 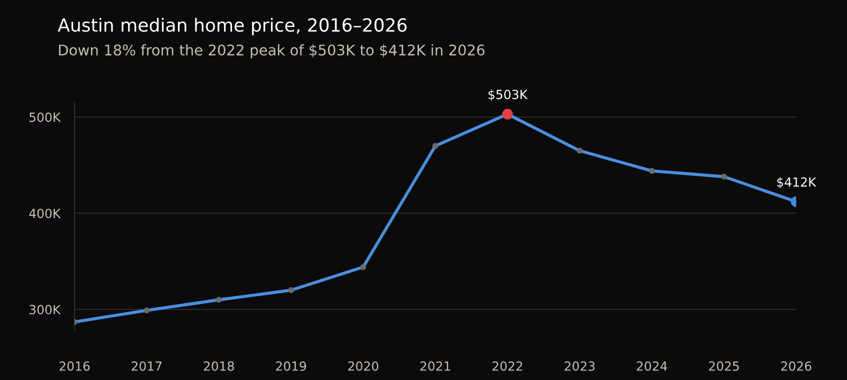 I want to click on x-tick-label: 2025, so click(x=724, y=366).